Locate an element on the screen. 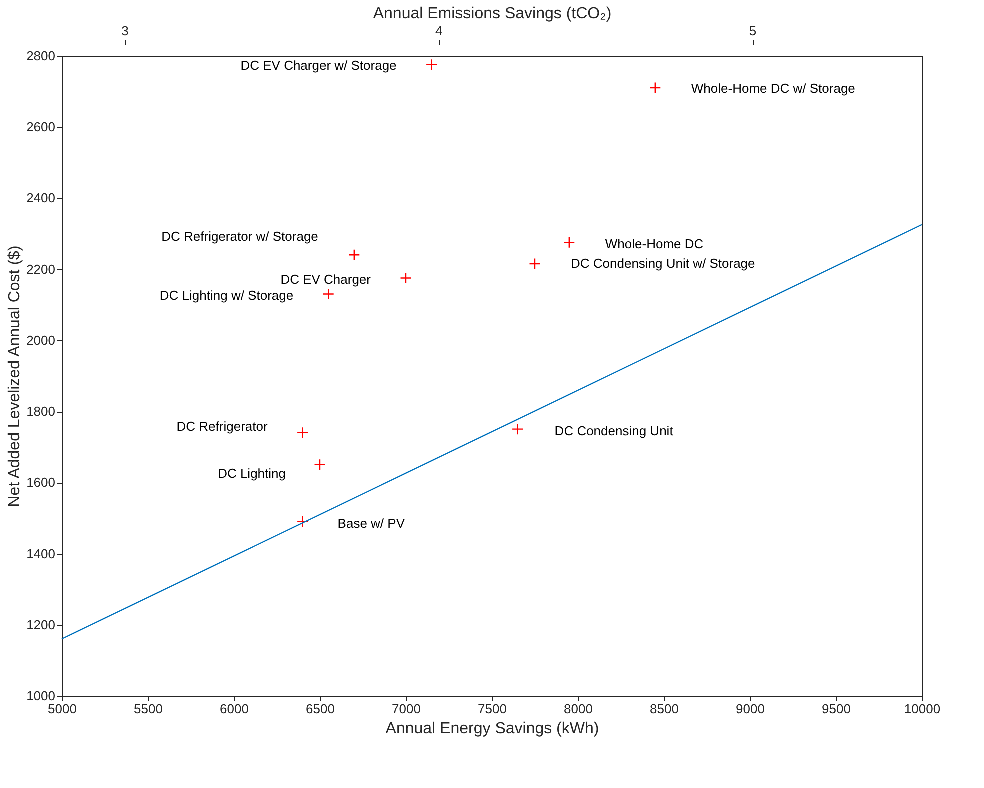 The image size is (984, 788). x2-axis-title: Annual Emissions Savings (tCO₂) is located at coordinates (492, 14).